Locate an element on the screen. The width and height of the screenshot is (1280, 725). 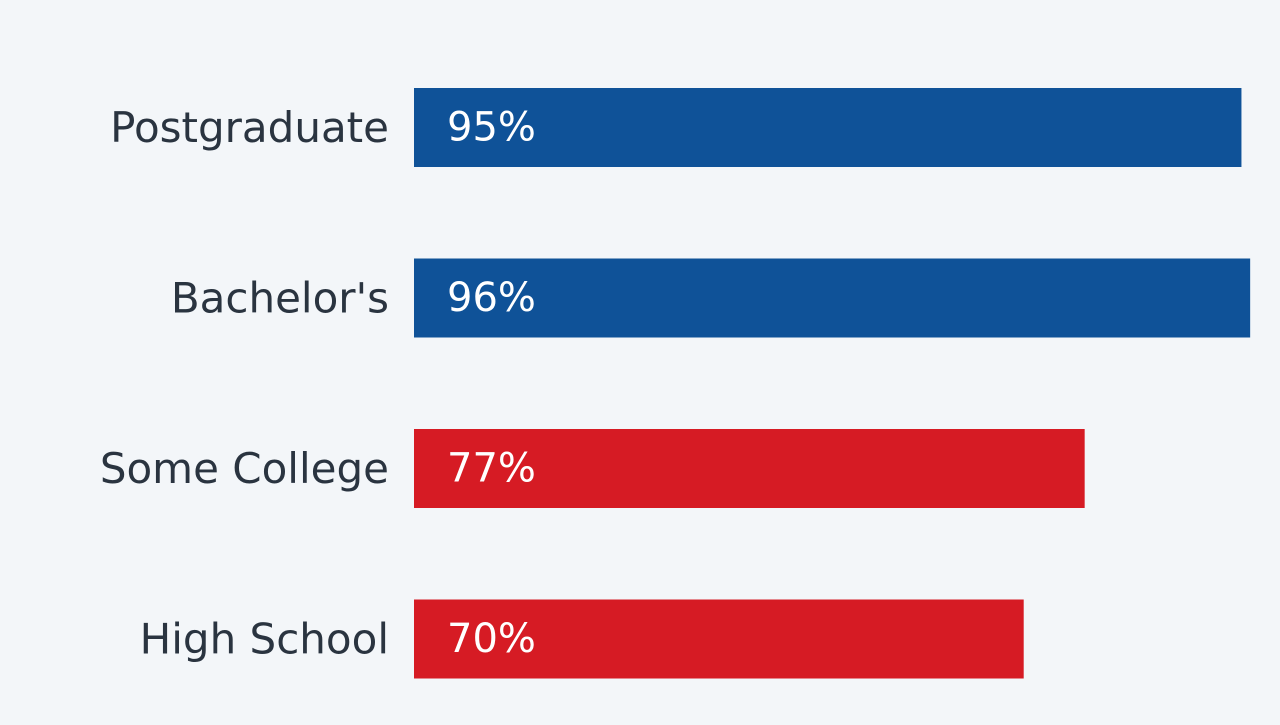
bar-postgraduate is located at coordinates (828, 127).